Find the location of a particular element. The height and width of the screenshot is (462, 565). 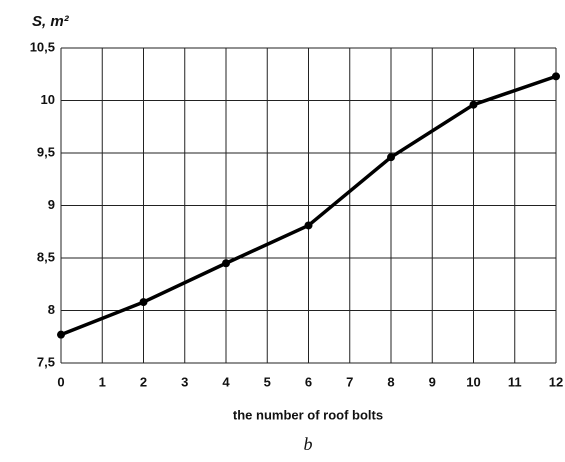

x-tick-label: 6 is located at coordinates (308, 381).